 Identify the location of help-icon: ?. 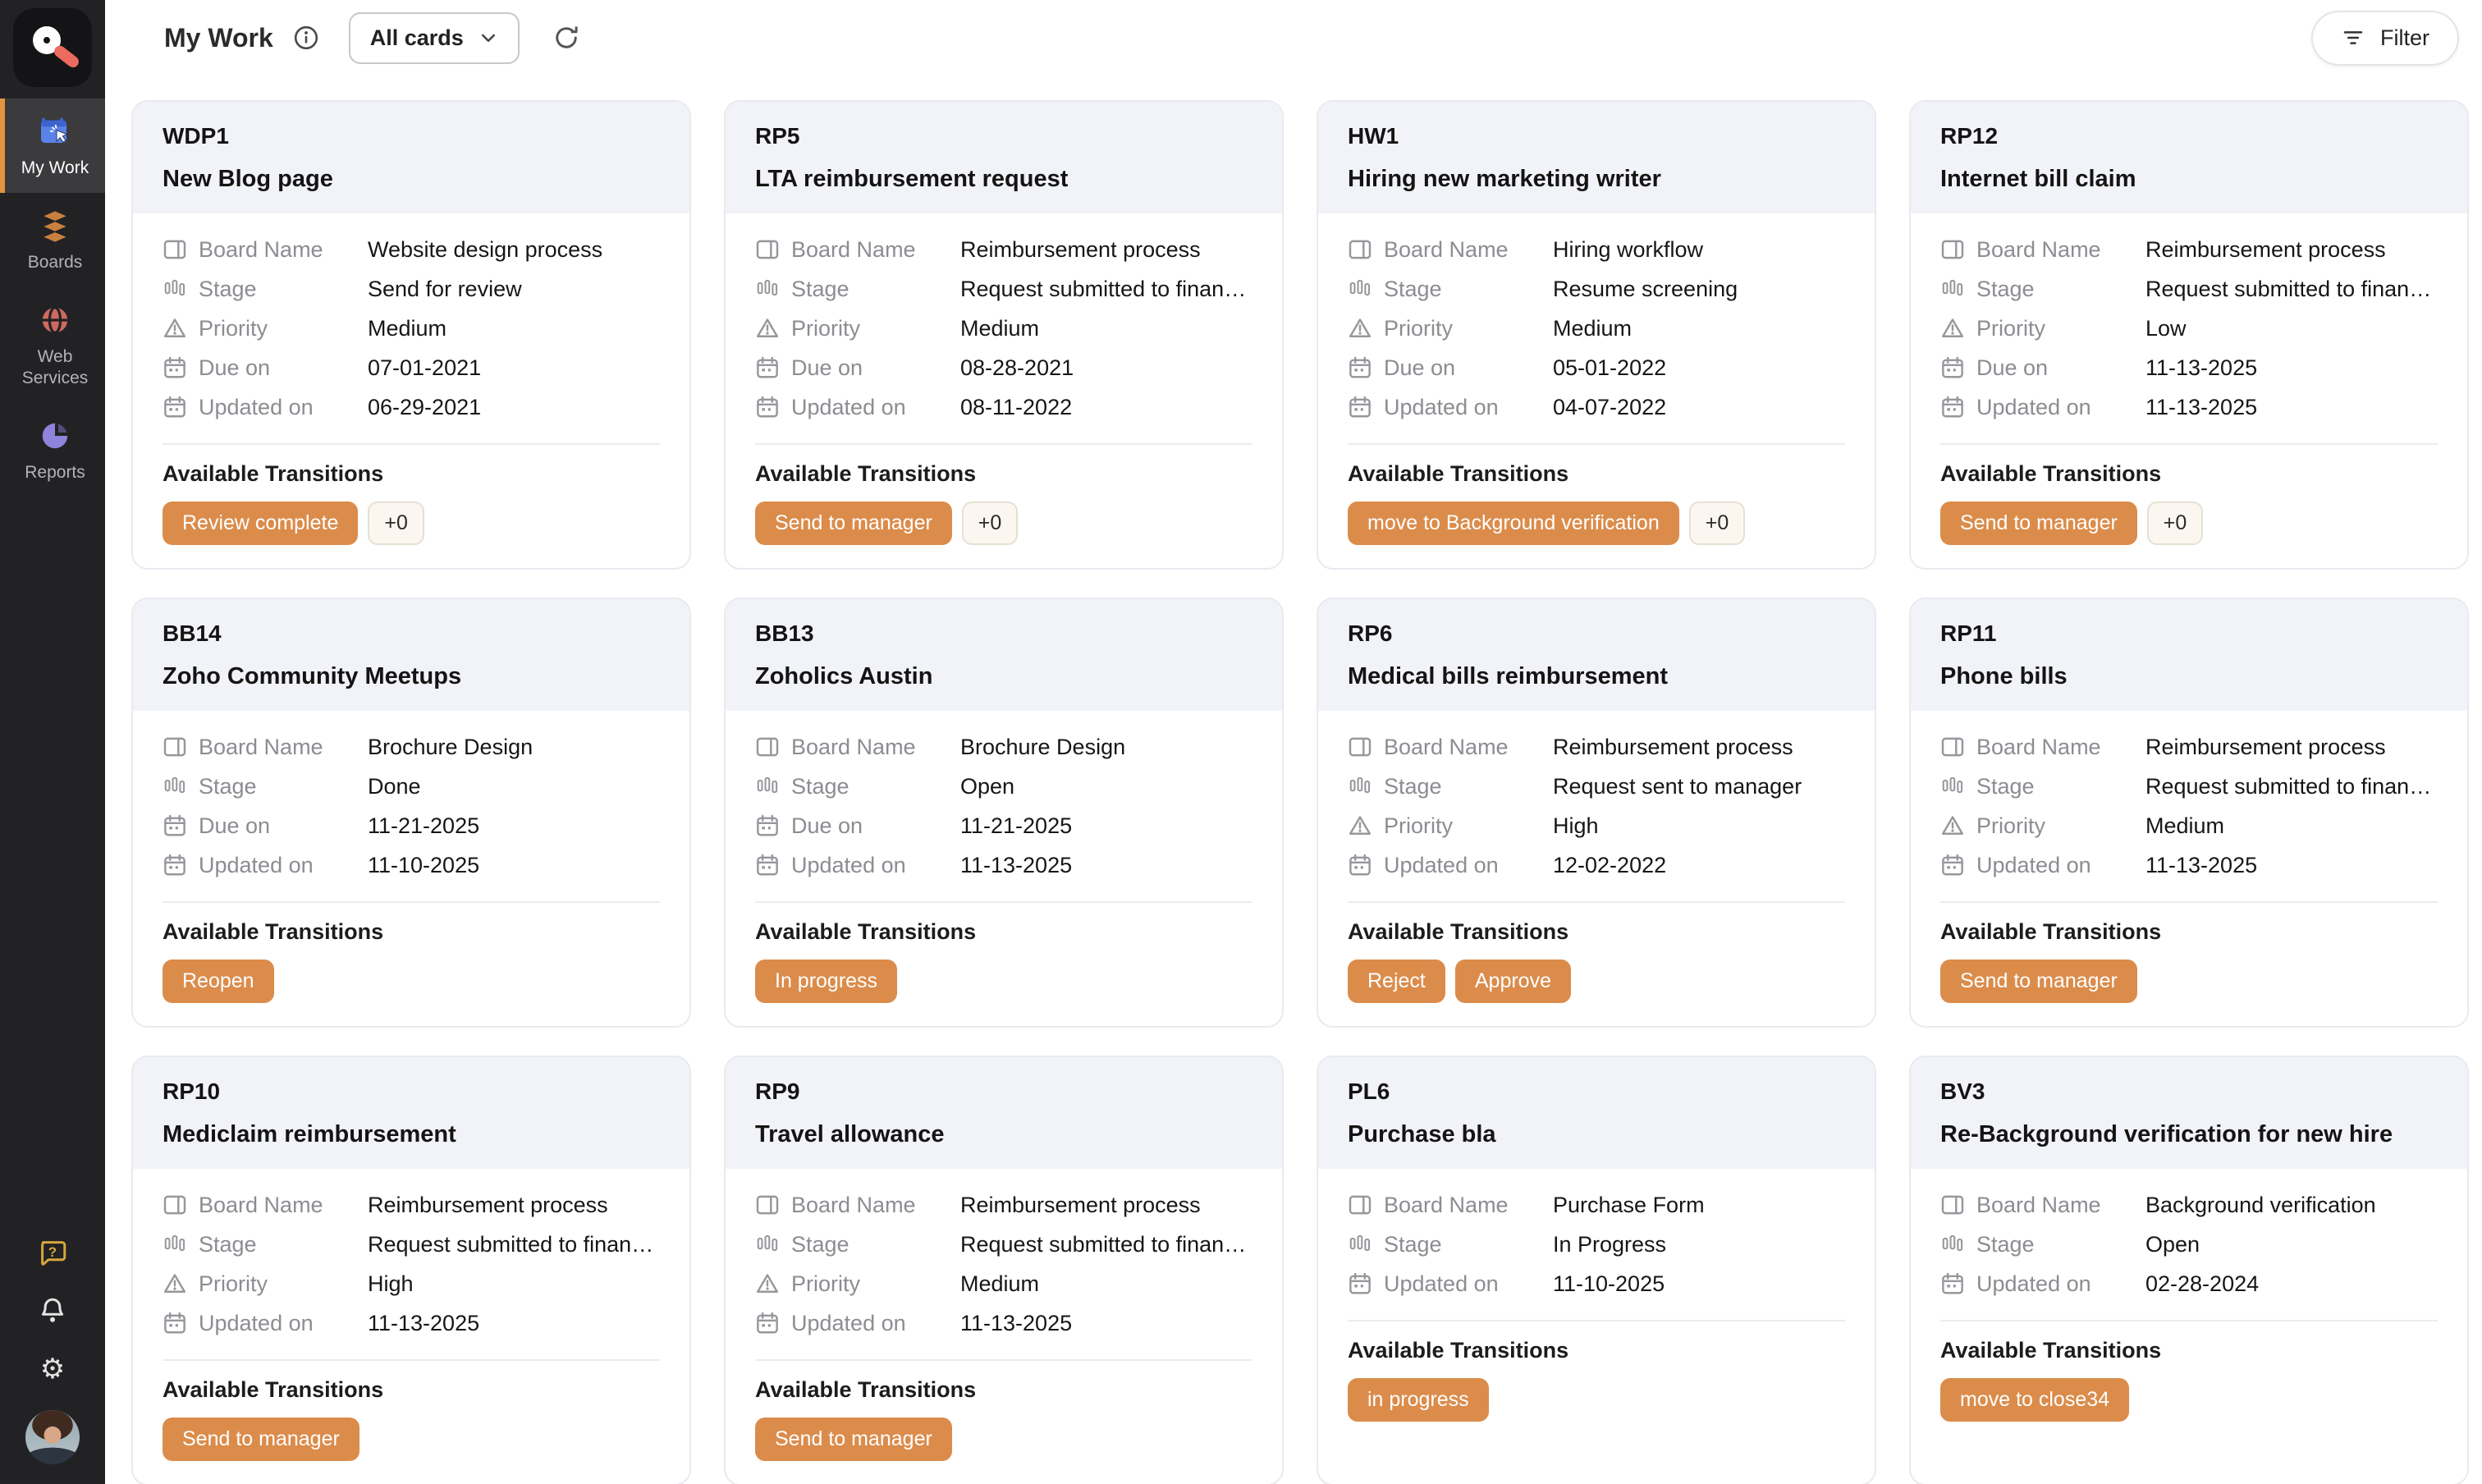
(52, 1254).